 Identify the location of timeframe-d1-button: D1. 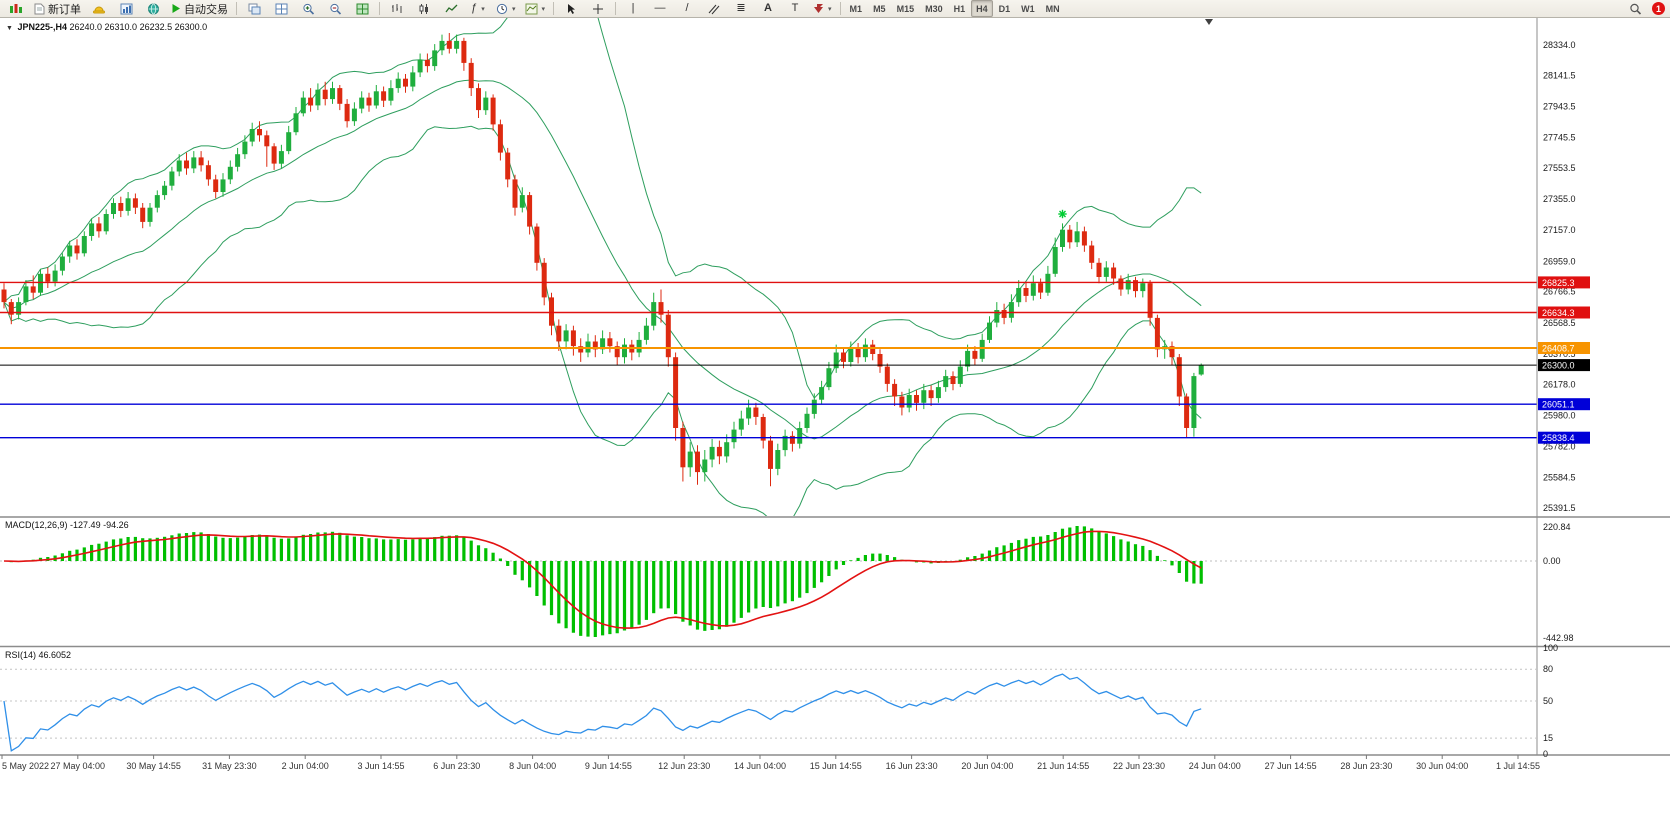
(1004, 8).